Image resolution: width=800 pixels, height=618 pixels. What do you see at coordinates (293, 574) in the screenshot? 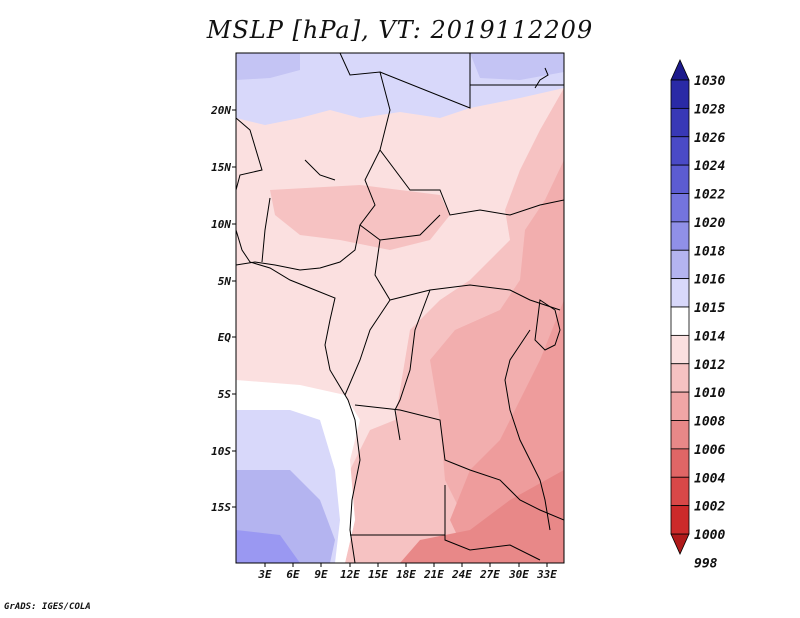
I see `lon-label-6e: 6E` at bounding box center [293, 574].